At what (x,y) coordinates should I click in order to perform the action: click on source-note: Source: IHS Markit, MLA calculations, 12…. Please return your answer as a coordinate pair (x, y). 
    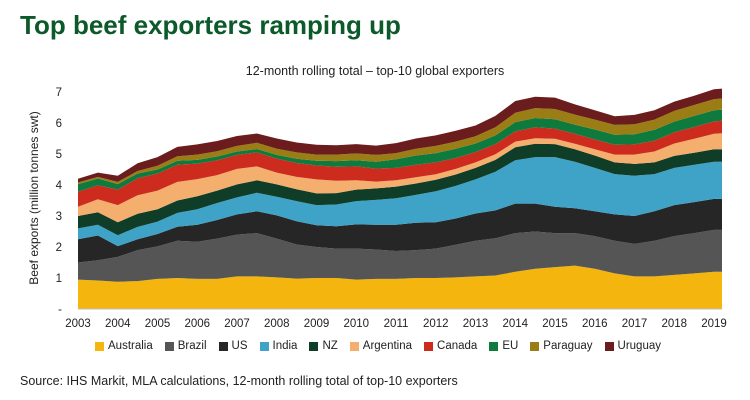
    Looking at the image, I should click on (239, 381).